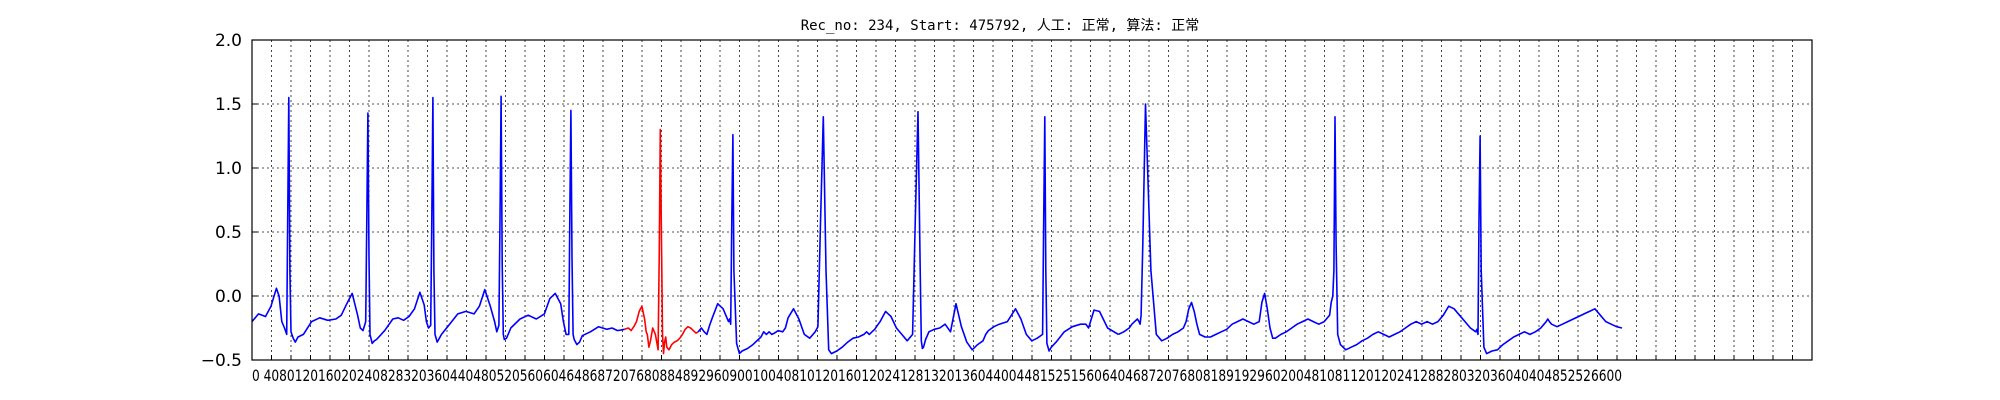 The height and width of the screenshot is (400, 2000). I want to click on x-axis-ticks, so click(1032, 357).